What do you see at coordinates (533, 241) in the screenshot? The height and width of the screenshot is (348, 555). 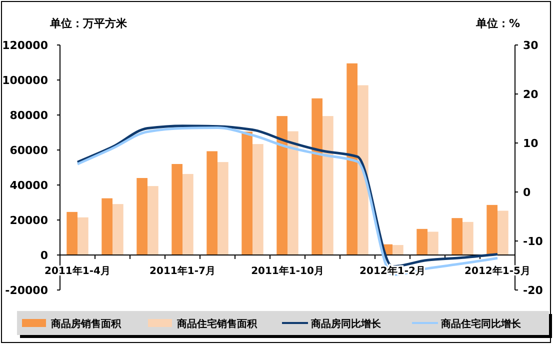 I see `y2-tick-label: -10` at bounding box center [533, 241].